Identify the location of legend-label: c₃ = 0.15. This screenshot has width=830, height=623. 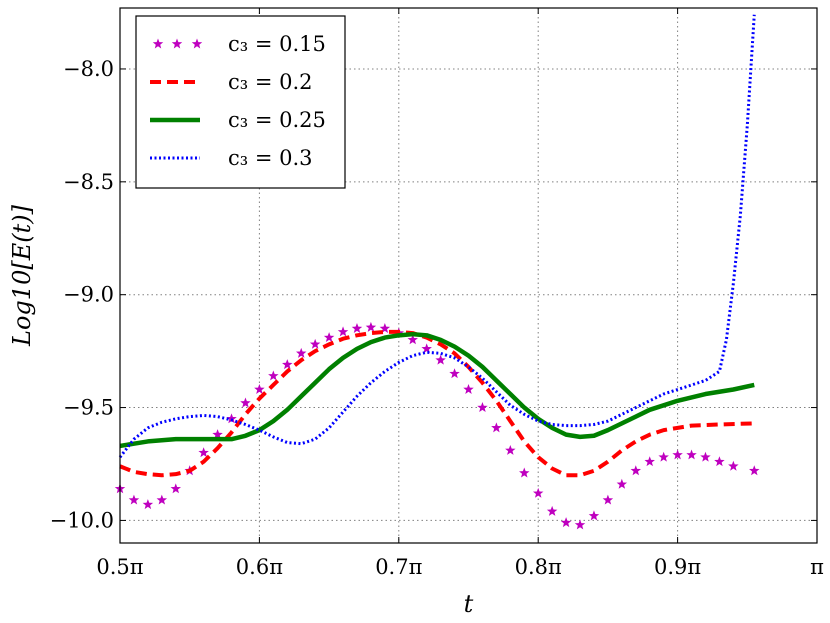
(277, 44).